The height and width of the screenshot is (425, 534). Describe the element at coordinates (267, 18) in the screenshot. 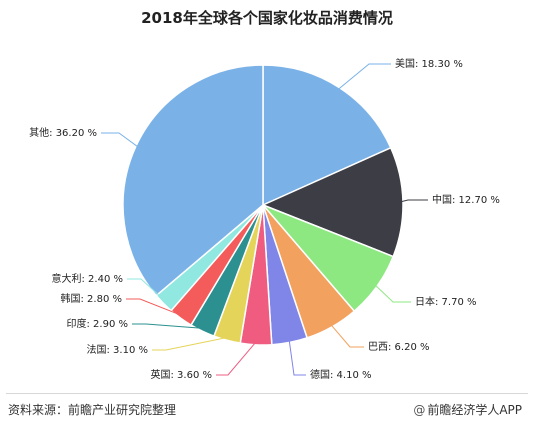

I see `chart-title: 2018年全球各个国家化妆品消费情况` at that location.